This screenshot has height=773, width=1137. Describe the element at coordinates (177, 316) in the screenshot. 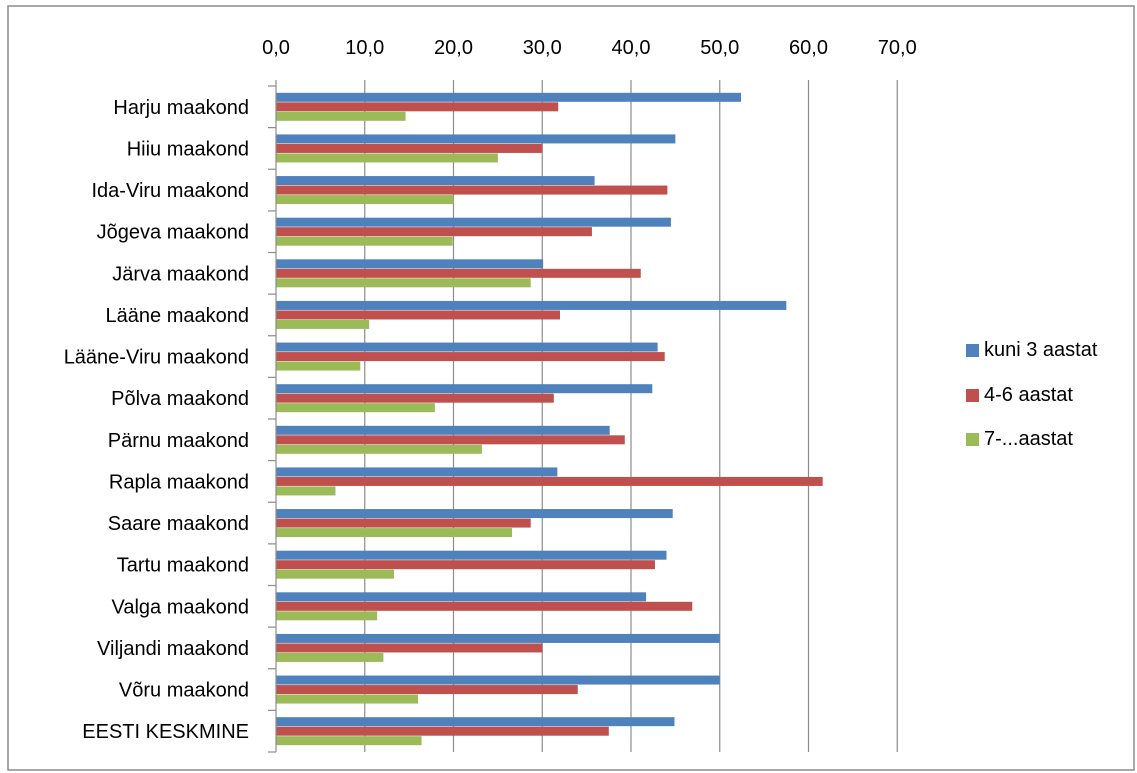

I see `category-label: Lääne maakond` at that location.